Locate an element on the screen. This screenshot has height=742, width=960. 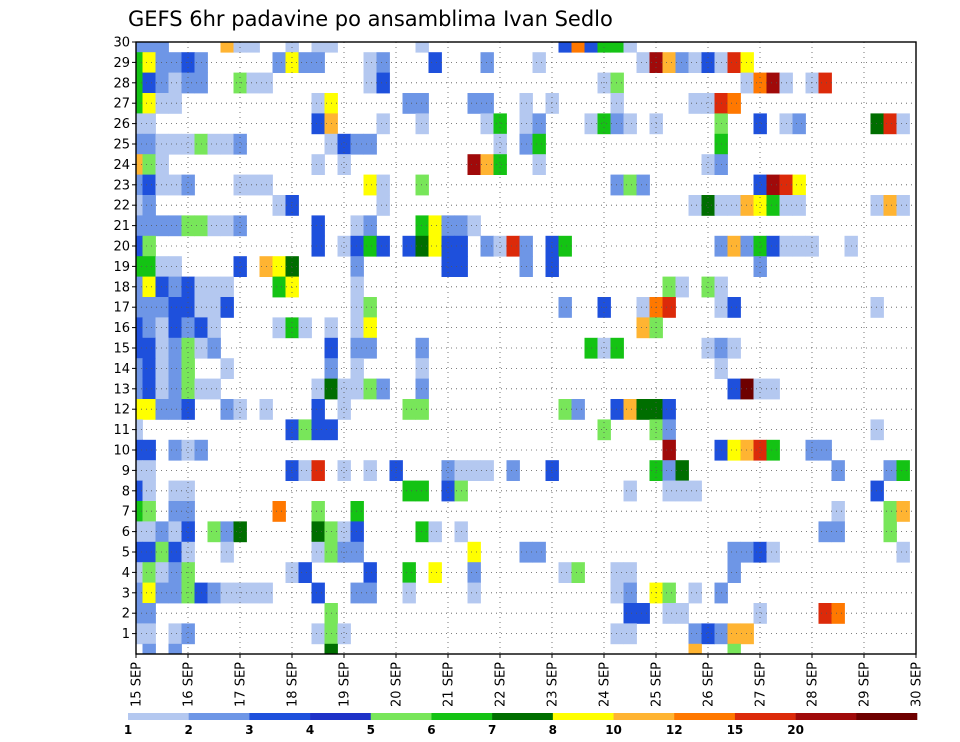
legend-label: 1 is located at coordinates (128, 730).